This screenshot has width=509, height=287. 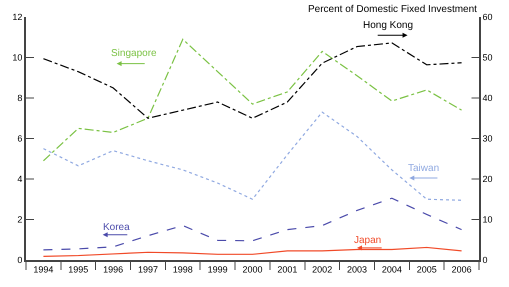 I want to click on series-label: Japan, so click(x=368, y=240).